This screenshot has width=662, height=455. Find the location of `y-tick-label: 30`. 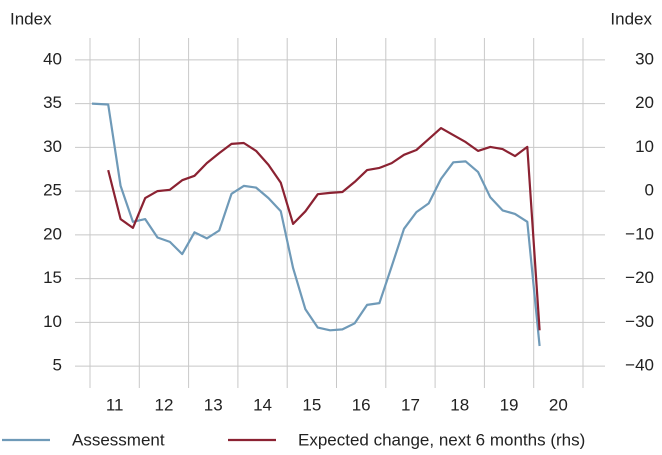

y-tick-label: 30 is located at coordinates (52, 146).